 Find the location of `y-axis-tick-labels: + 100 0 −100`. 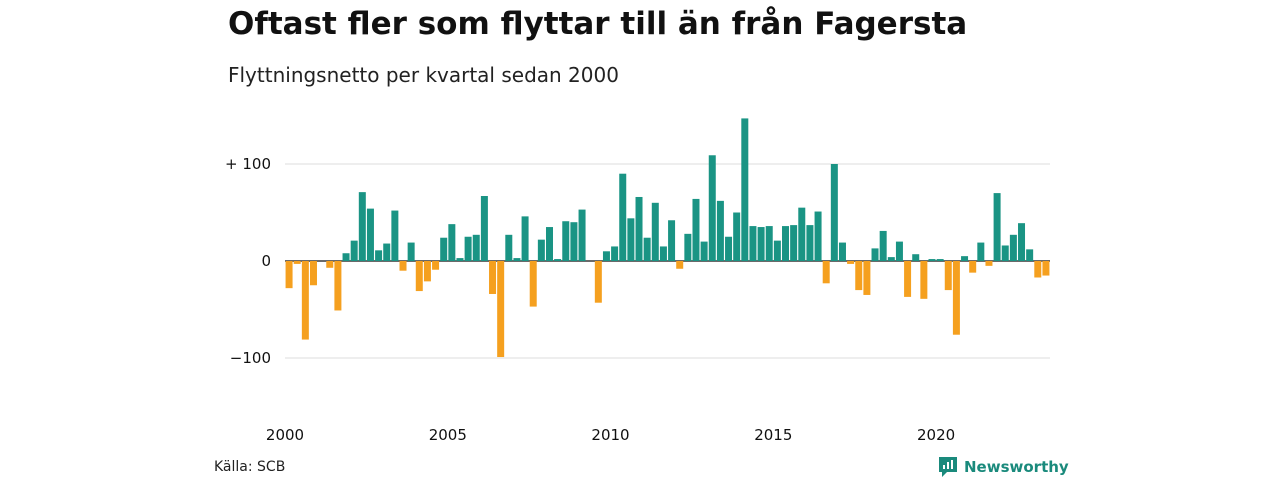

y-axis-tick-labels: + 100 0 −100 is located at coordinates (248, 261).